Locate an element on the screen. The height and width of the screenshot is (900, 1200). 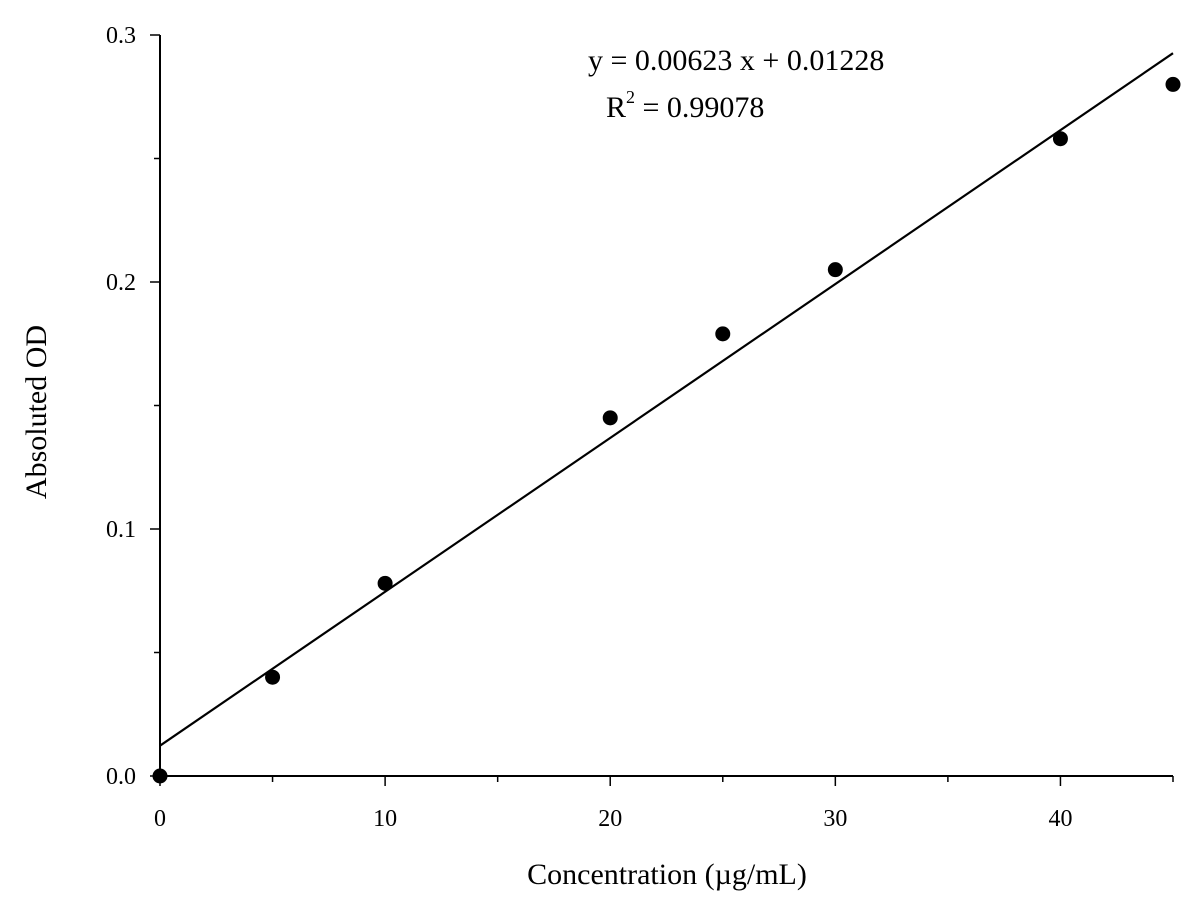
r-squared: R2 = 0.99078 is located at coordinates (685, 105).